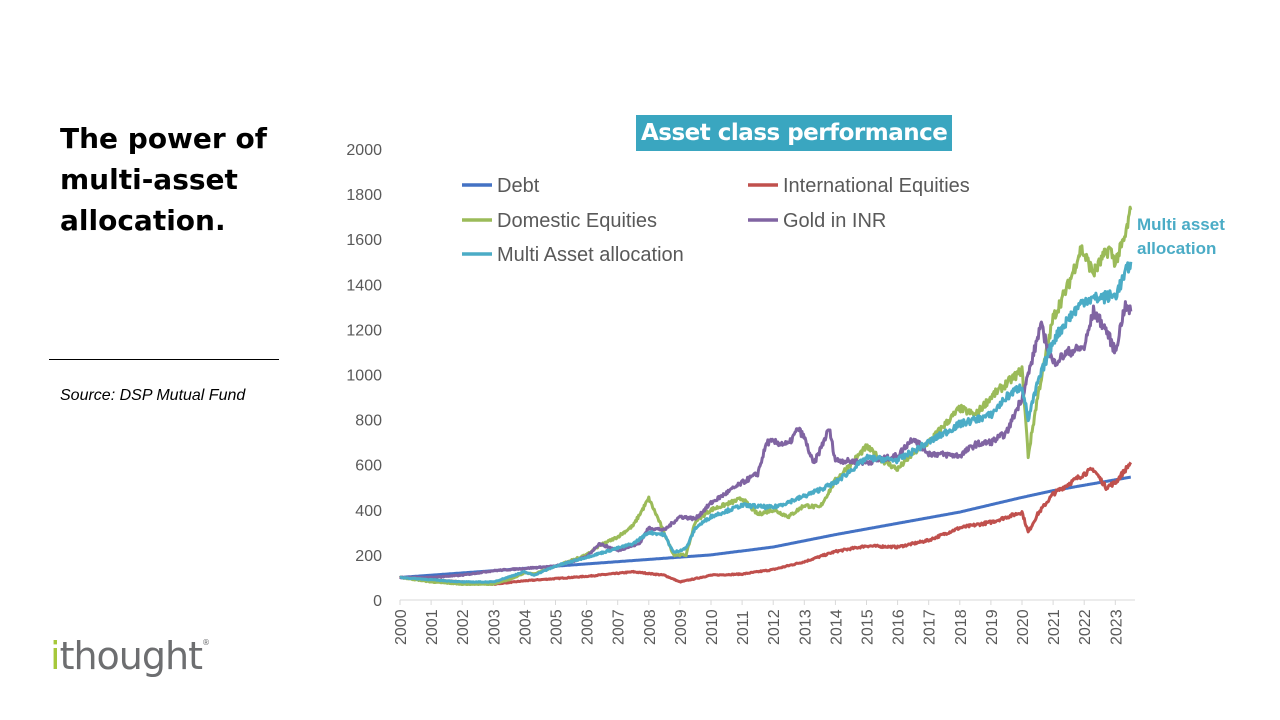 The image size is (1280, 720). I want to click on multi-asset-annotation: Multi asset allocation, so click(1181, 237).